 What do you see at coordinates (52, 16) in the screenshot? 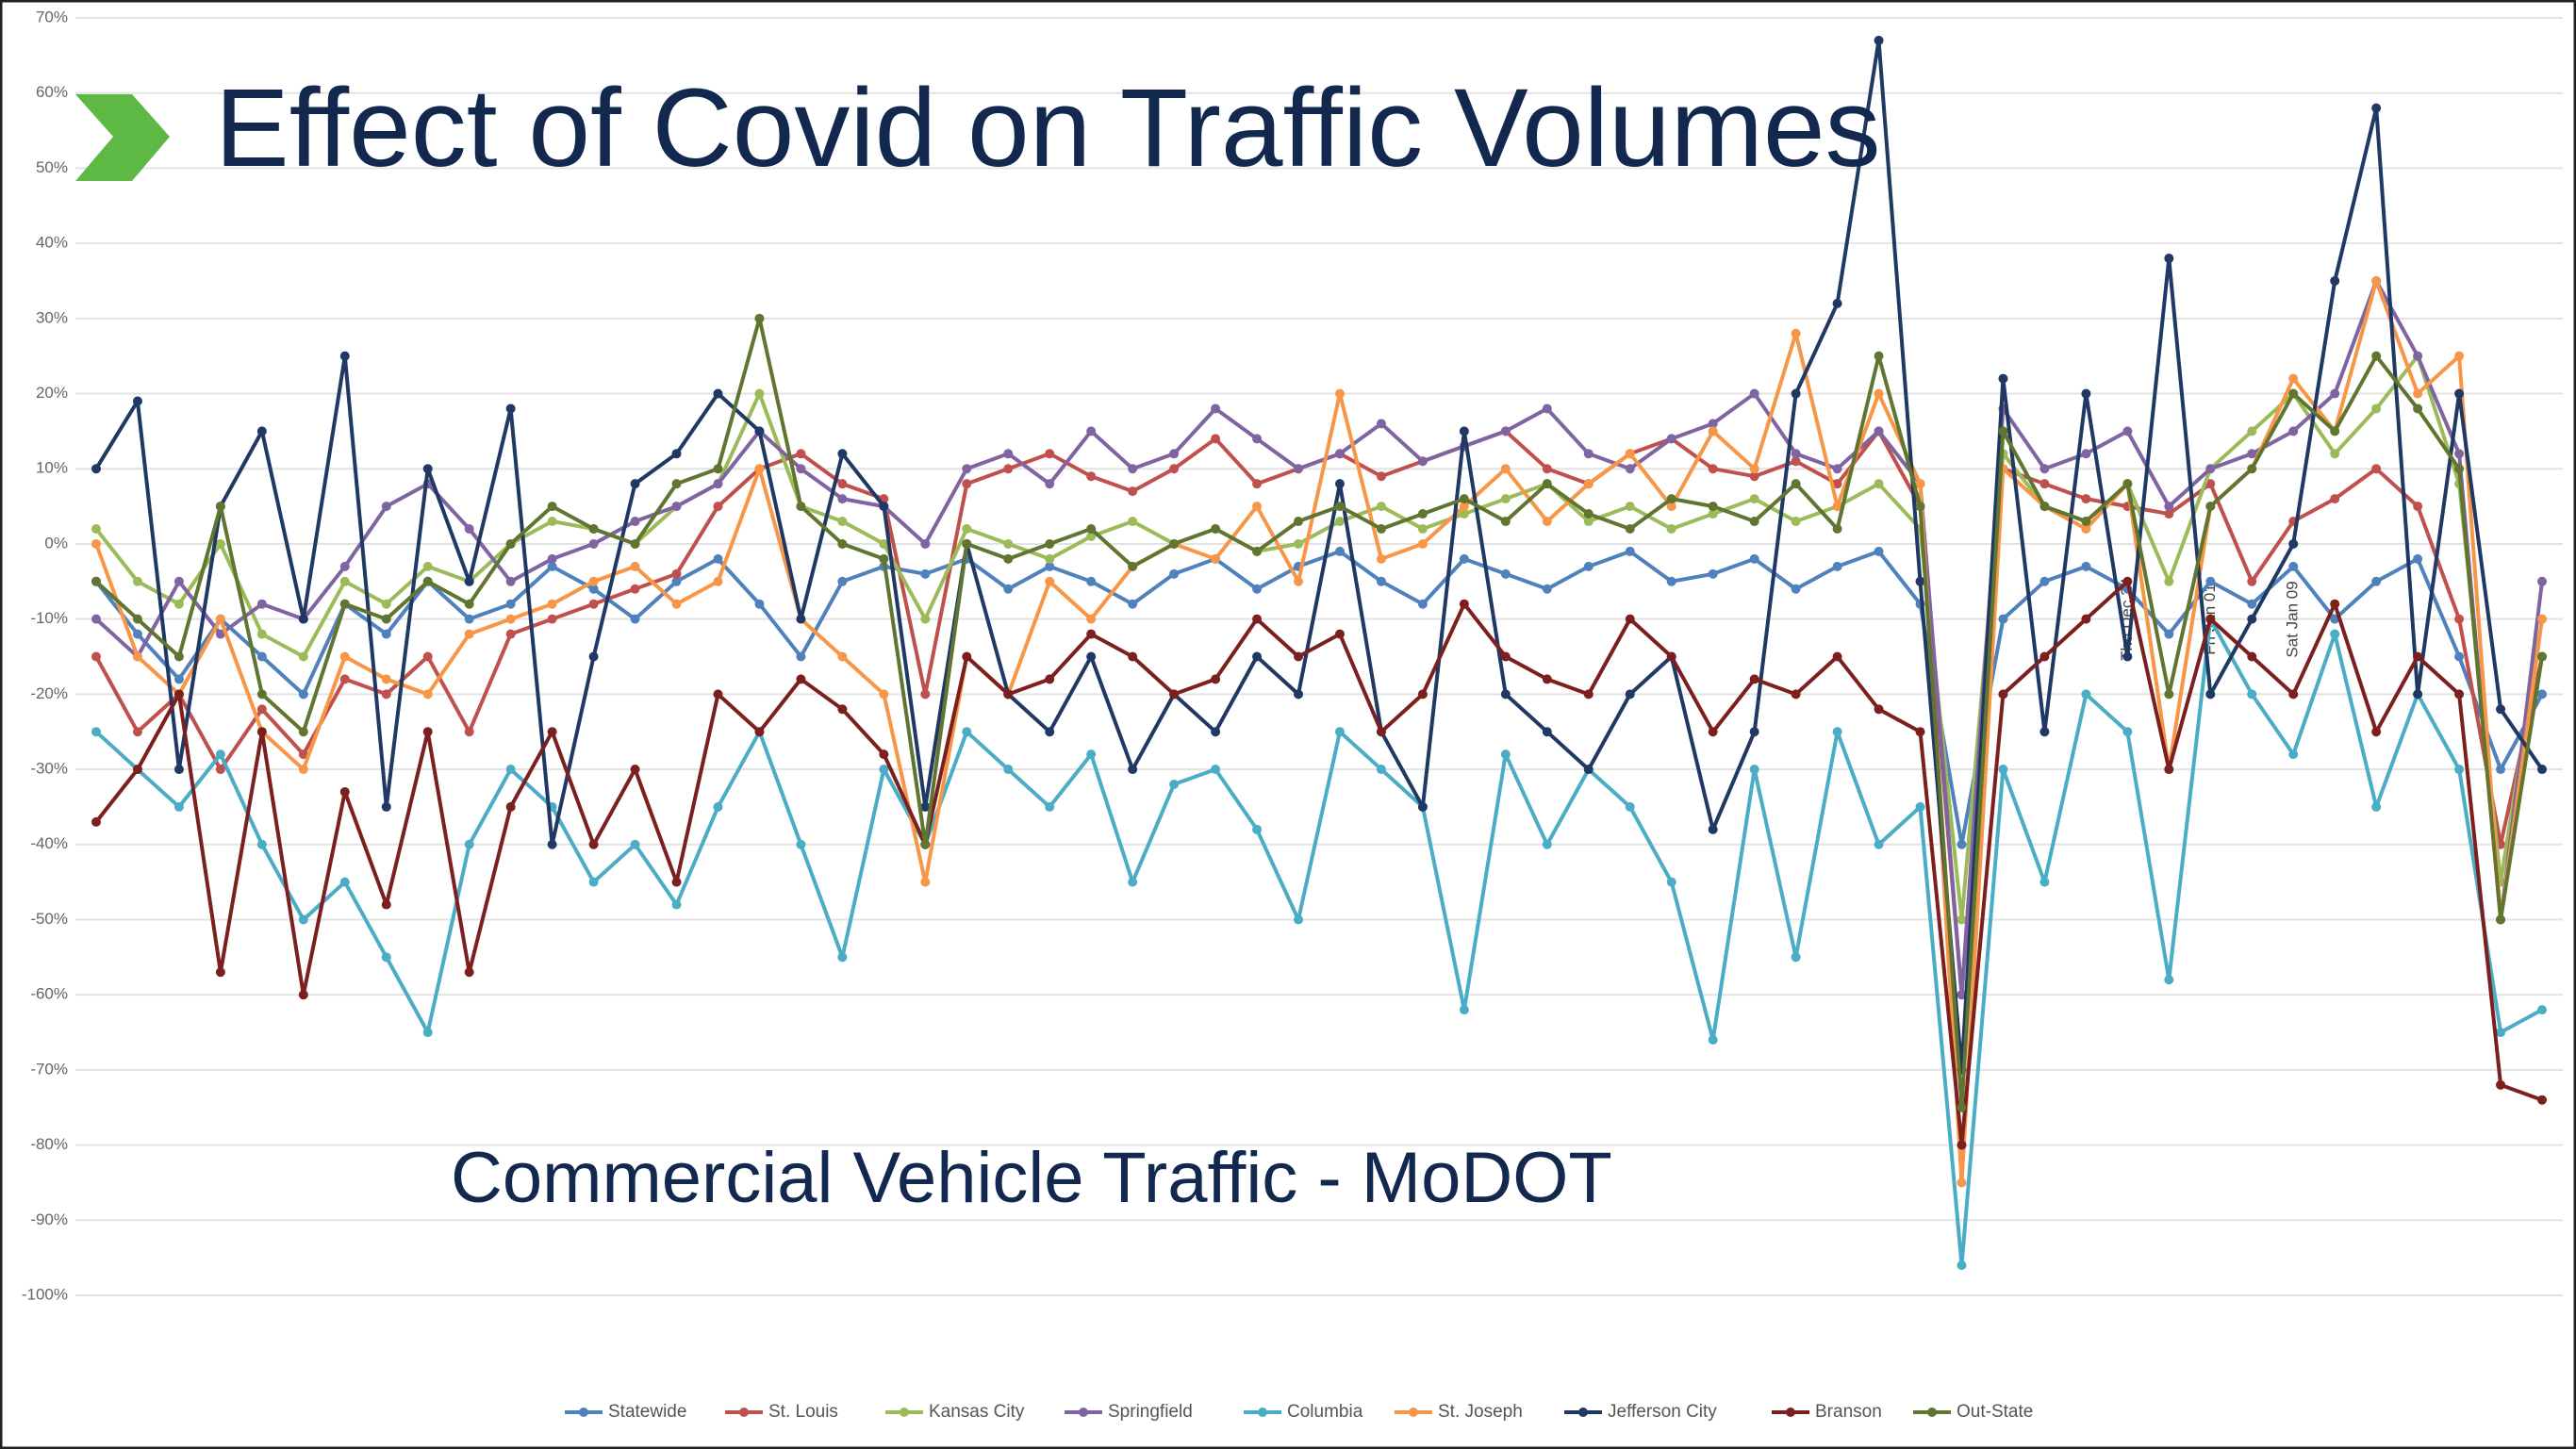
I see `y-tick-label: 70%` at bounding box center [52, 16].